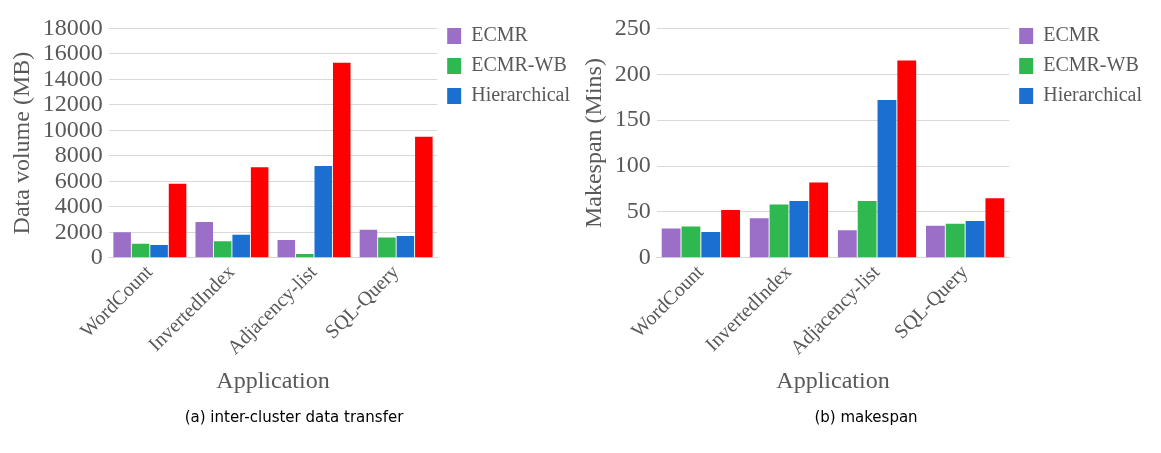 Image resolution: width=1161 pixels, height=453 pixels. Describe the element at coordinates (78, 154) in the screenshot. I see `y-tick-label: 8000` at that location.